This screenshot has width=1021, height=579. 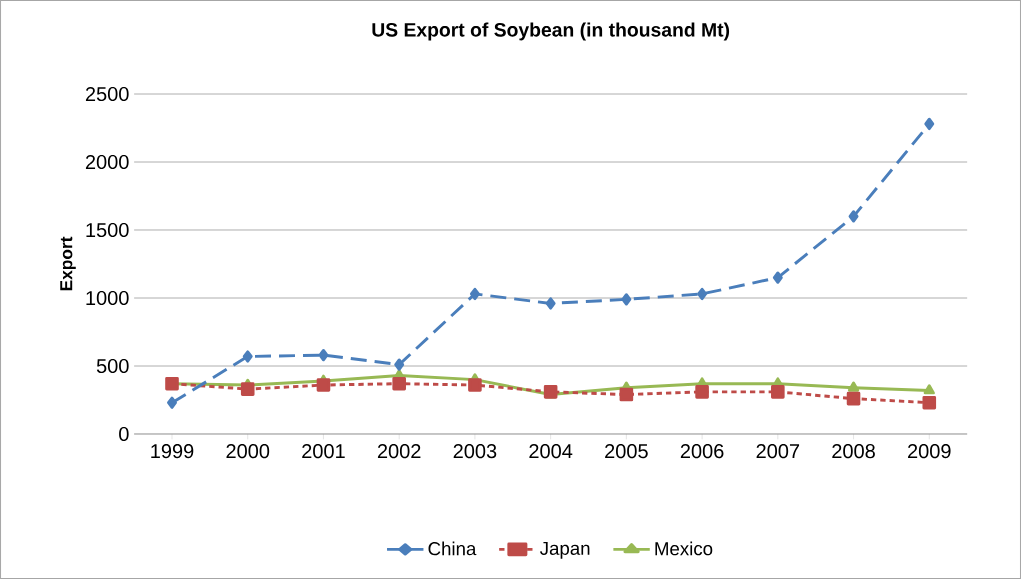 I want to click on y-tick-label: 2000, so click(x=107, y=162).